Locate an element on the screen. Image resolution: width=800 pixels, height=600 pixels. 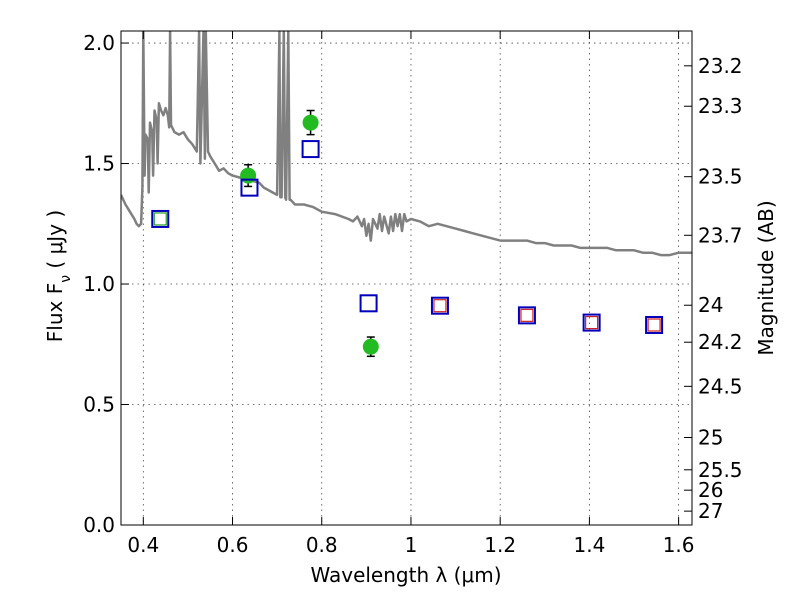
x-tick-label: 0.8 is located at coordinates (322, 545).